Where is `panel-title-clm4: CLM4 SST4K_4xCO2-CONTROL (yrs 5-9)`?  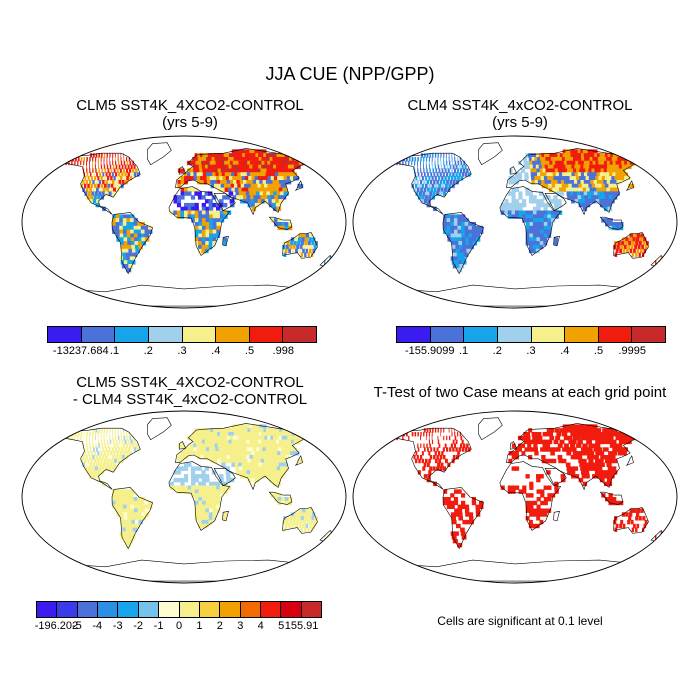 panel-title-clm4: CLM4 SST4K_4xCO2-CONTROL (yrs 5-9) is located at coordinates (520, 114).